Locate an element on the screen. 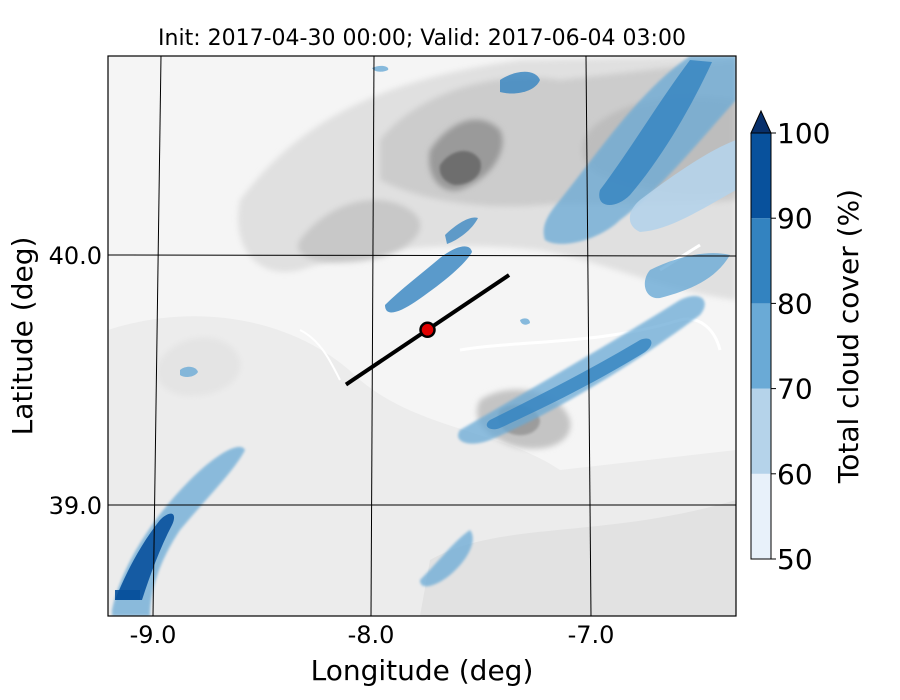  colorbar-frame is located at coordinates (761, 346).